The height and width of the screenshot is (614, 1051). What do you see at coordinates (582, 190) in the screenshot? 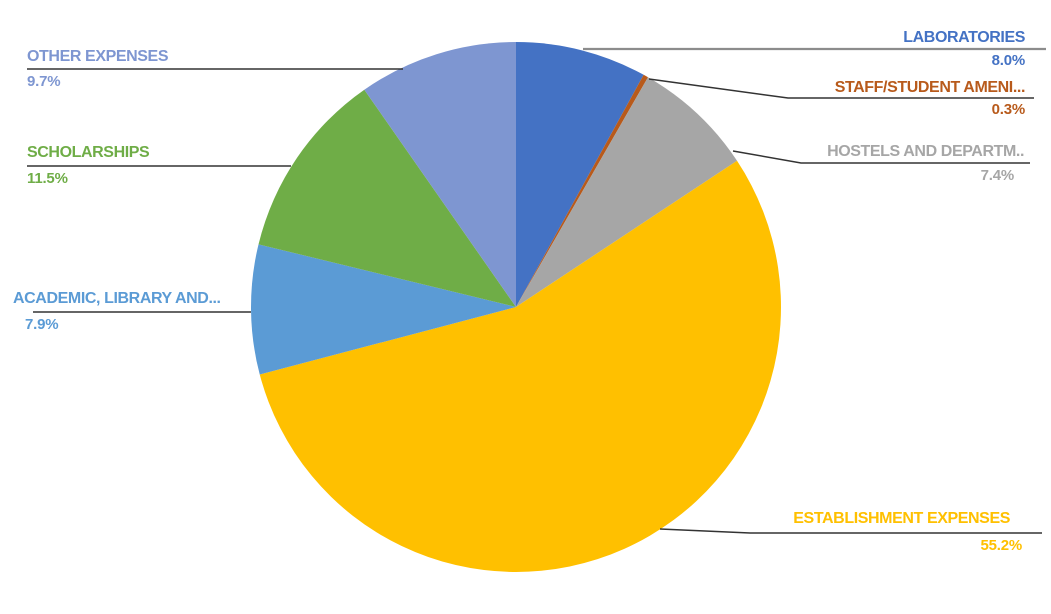
I see `pie-slice-staff-student-ameni` at bounding box center [582, 190].